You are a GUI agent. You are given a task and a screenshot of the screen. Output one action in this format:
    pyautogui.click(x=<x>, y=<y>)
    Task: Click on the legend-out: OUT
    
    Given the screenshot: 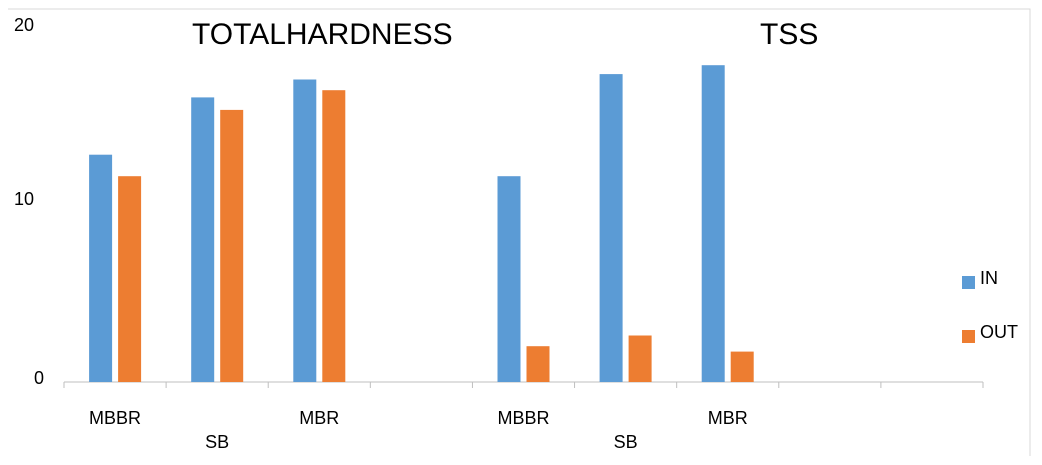 What is the action you would take?
    pyautogui.click(x=990, y=332)
    